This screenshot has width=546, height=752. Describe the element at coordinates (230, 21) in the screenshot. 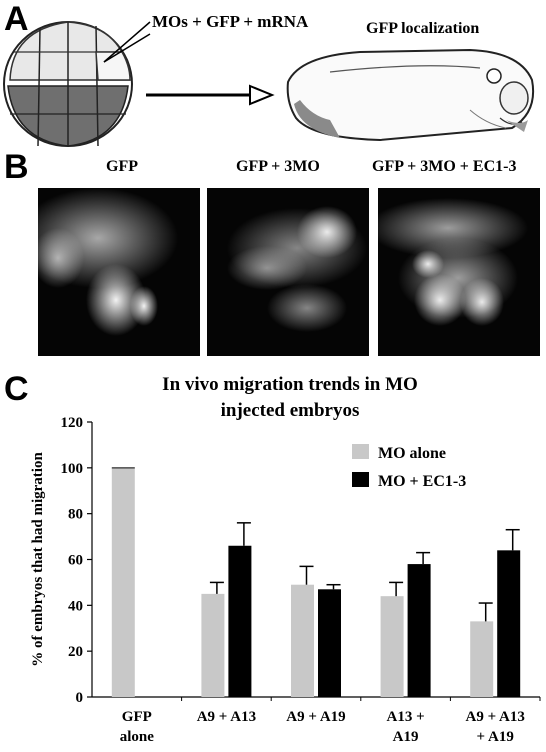

I see `injection-label: MOs + GFP + mRNA` at that location.